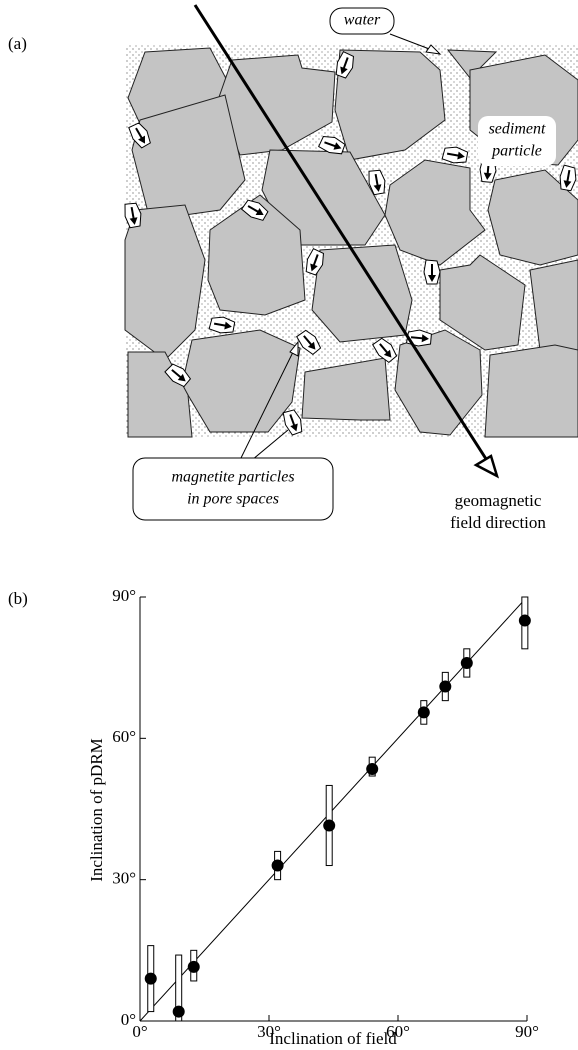 The height and width of the screenshot is (1050, 578). I want to click on x-tick-label: 0°, so click(139, 1031).